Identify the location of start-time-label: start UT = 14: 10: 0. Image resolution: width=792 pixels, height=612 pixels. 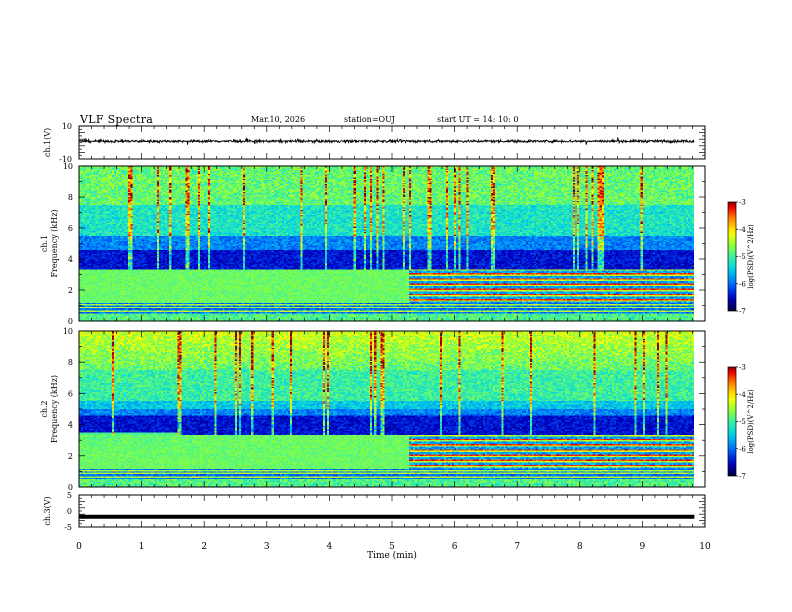
(478, 119).